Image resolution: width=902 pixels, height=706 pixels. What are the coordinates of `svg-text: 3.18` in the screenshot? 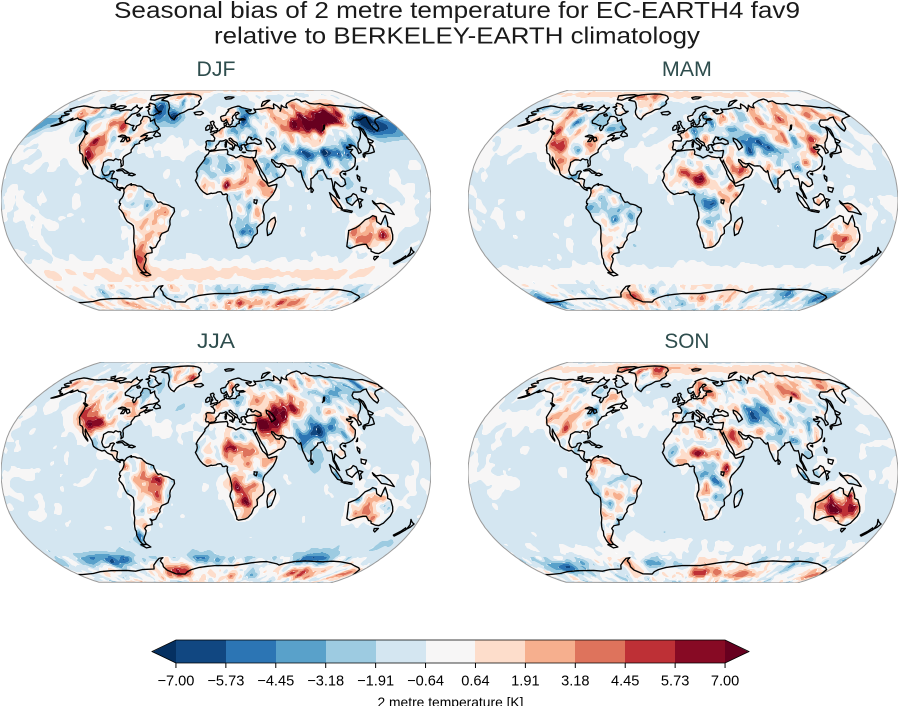 It's located at (575, 682).